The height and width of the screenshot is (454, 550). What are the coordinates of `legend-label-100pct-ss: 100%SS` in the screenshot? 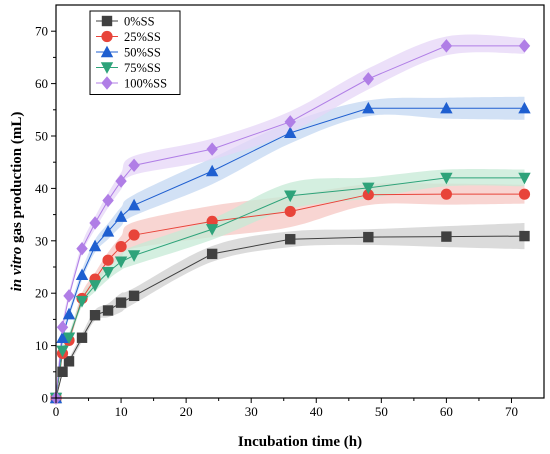 It's located at (145, 84).